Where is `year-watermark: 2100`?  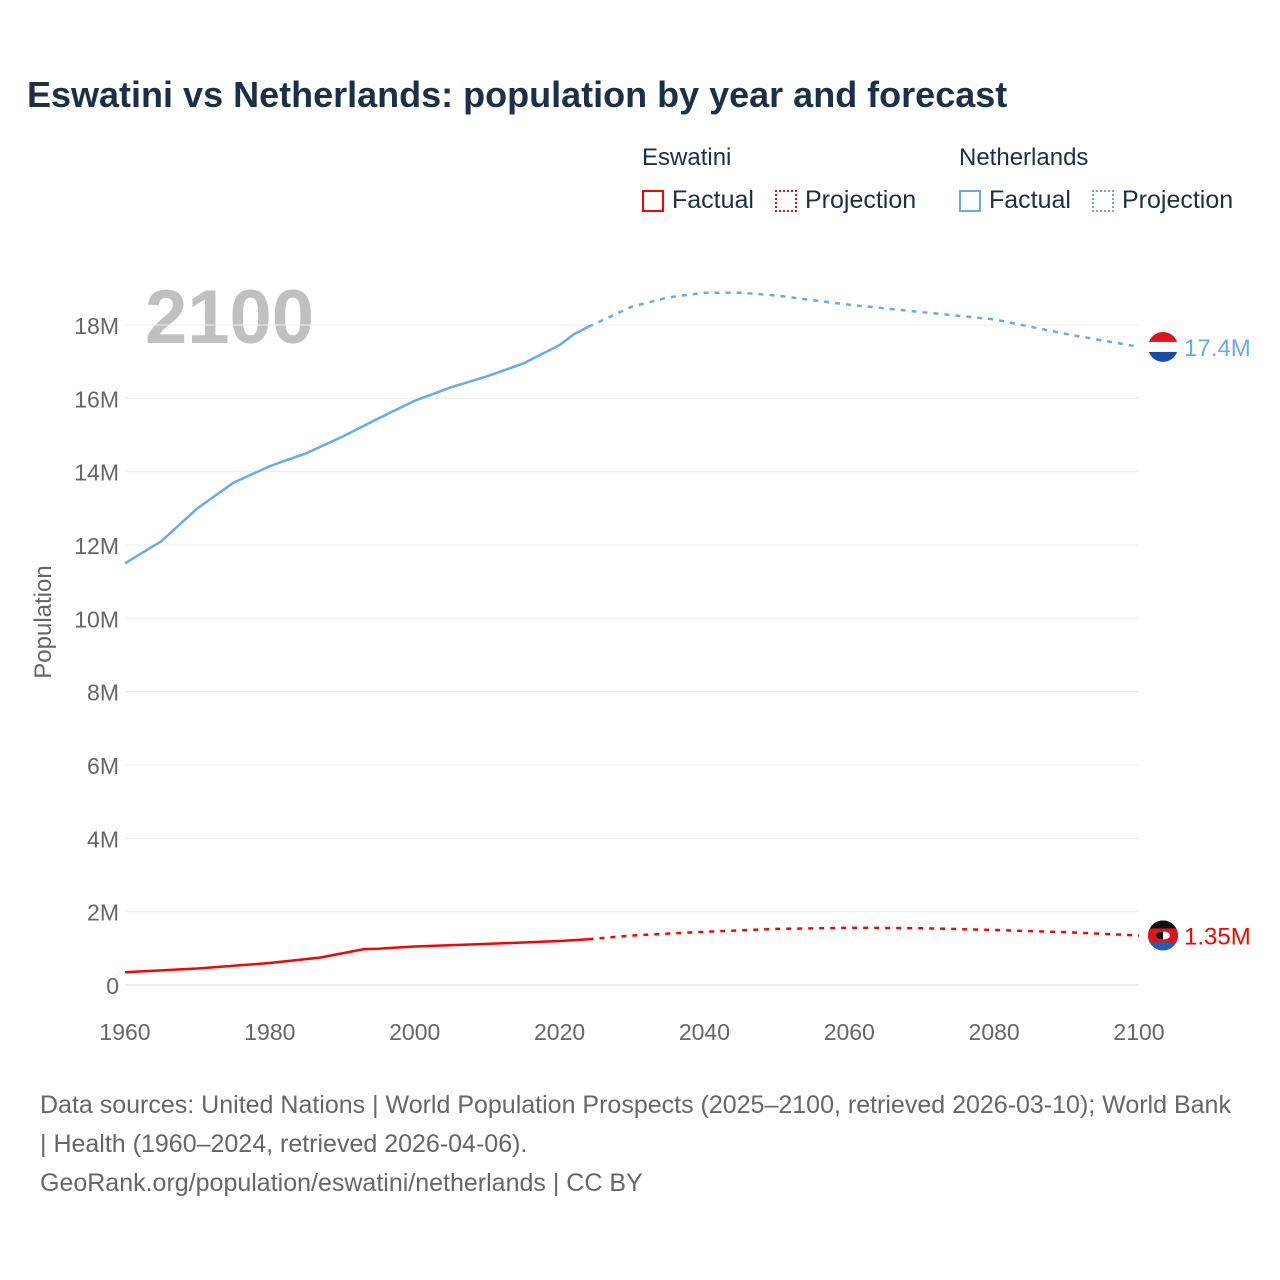
year-watermark: 2100 is located at coordinates (229, 317).